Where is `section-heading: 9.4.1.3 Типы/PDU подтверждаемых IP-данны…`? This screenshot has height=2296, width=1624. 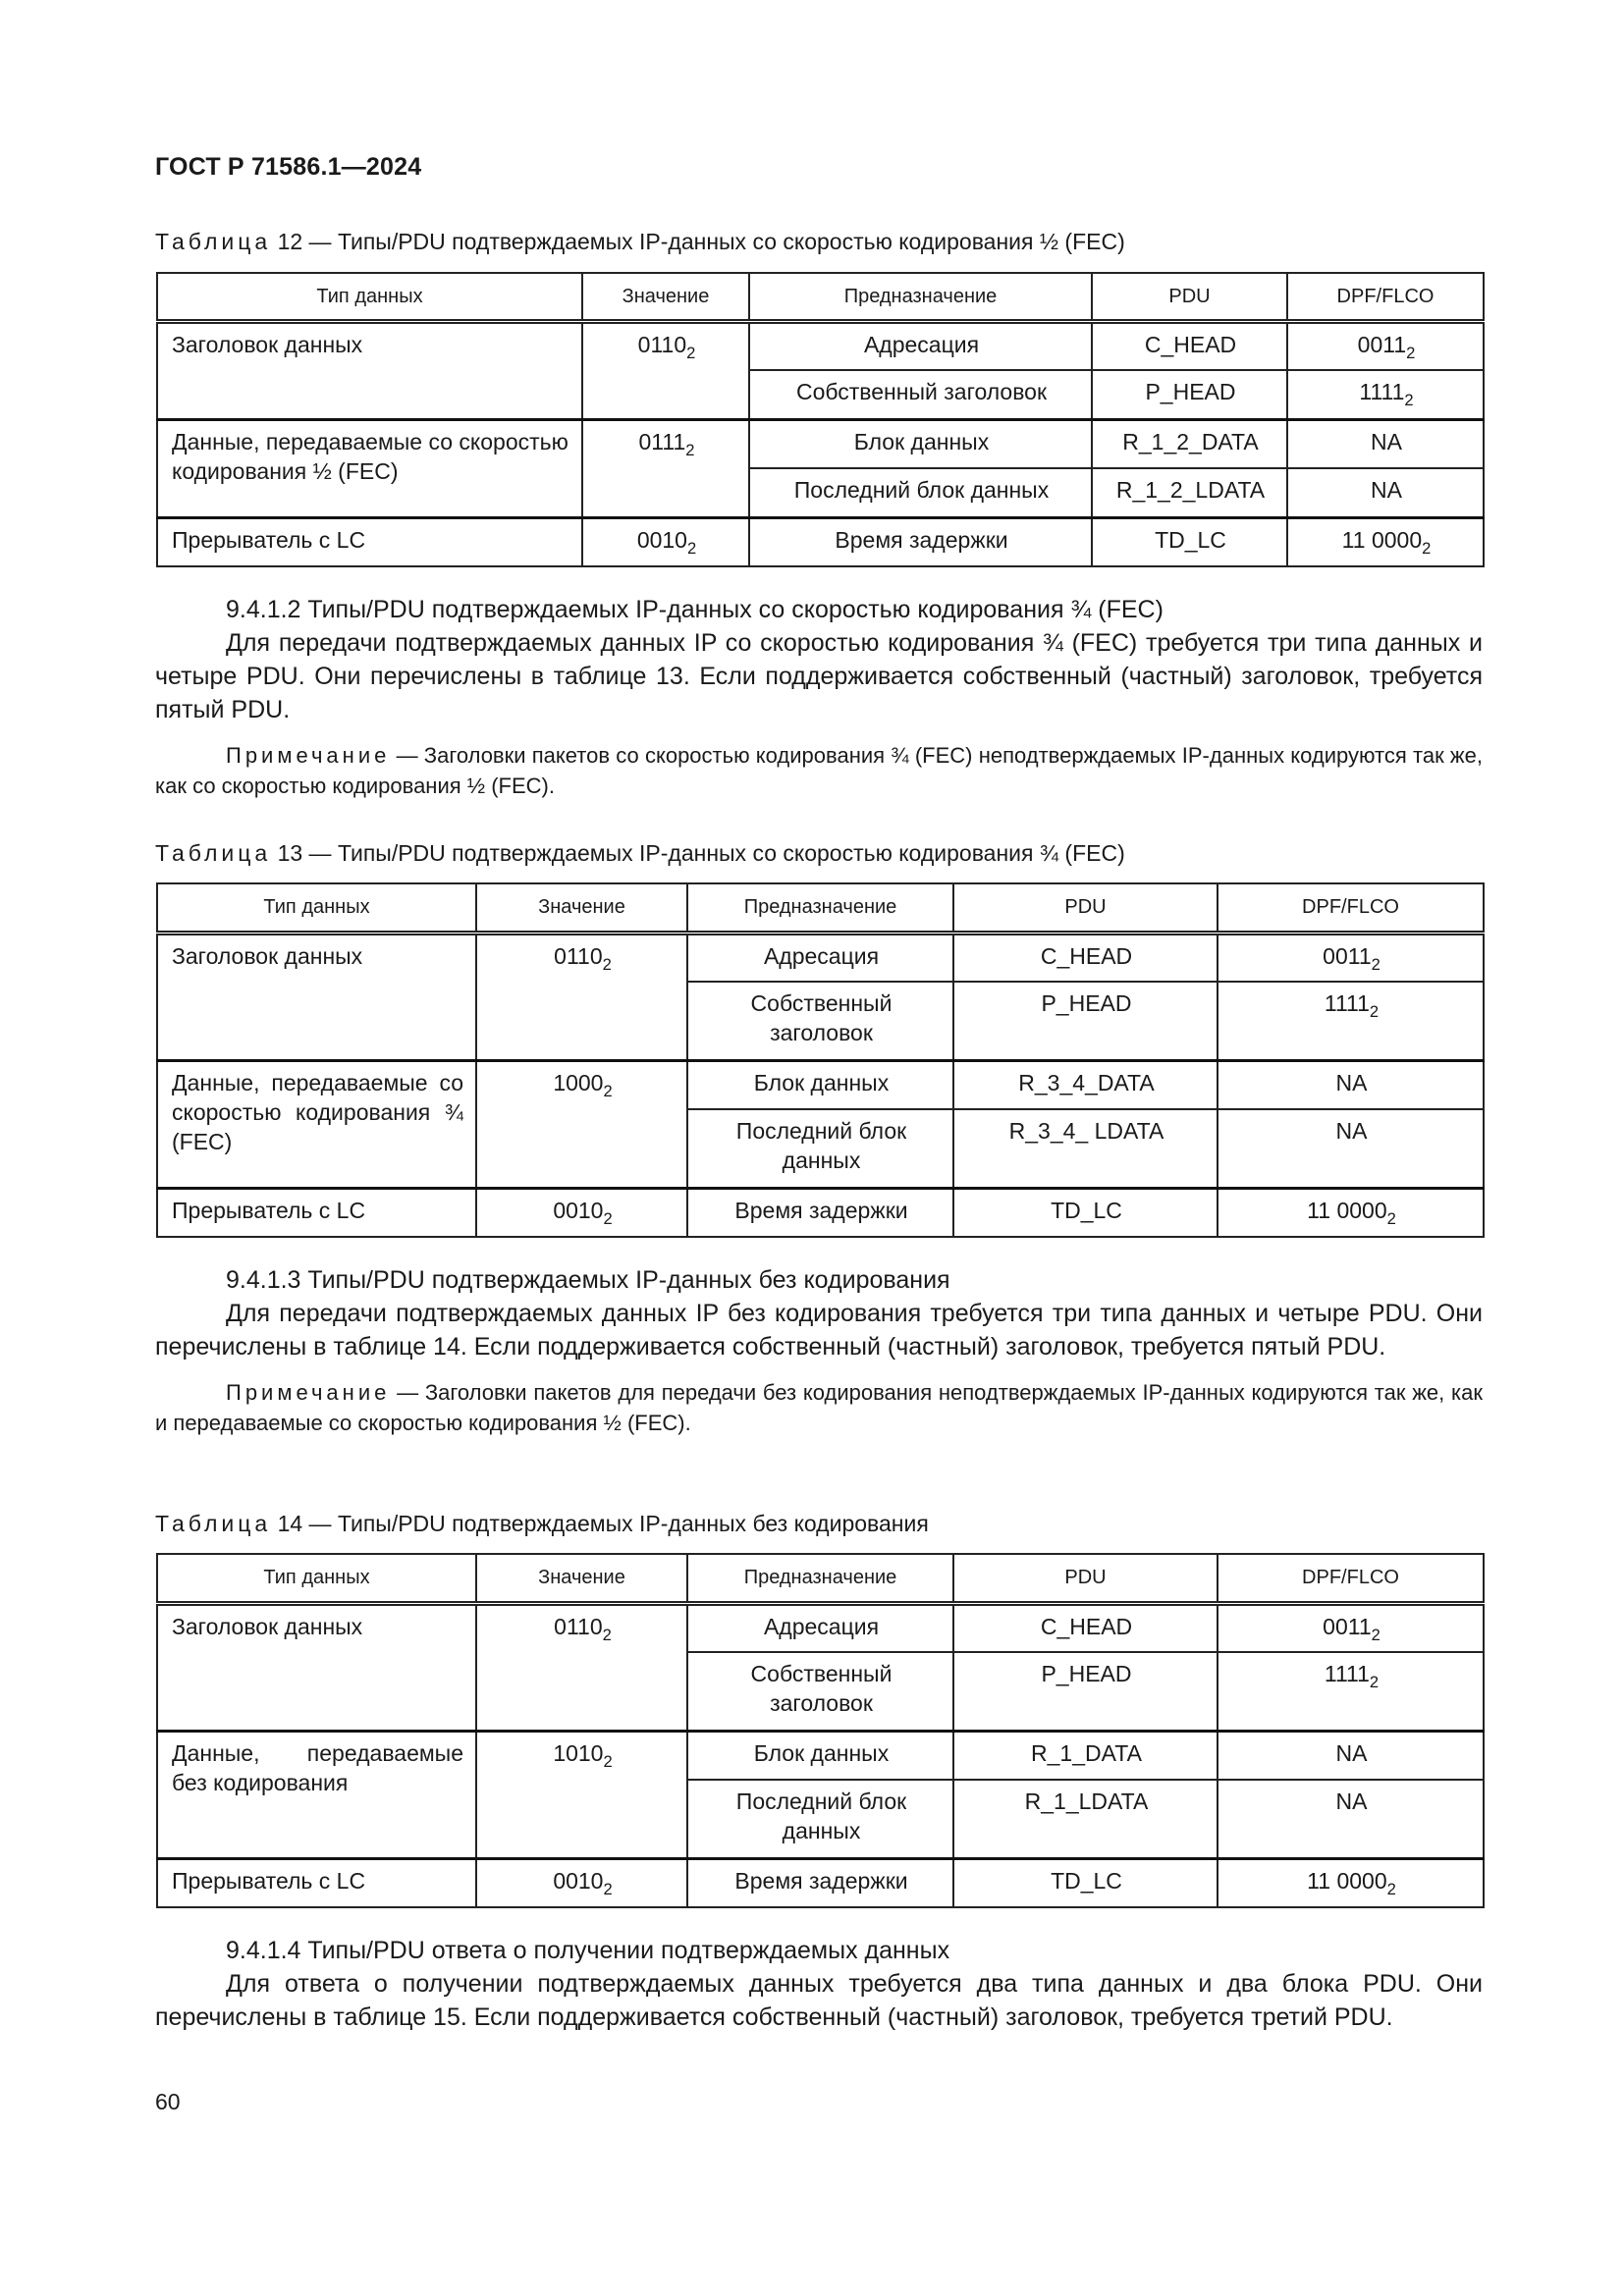
section-heading: 9.4.1.3 Типы/PDU подтверждаемых IP-данны… is located at coordinates (588, 1280).